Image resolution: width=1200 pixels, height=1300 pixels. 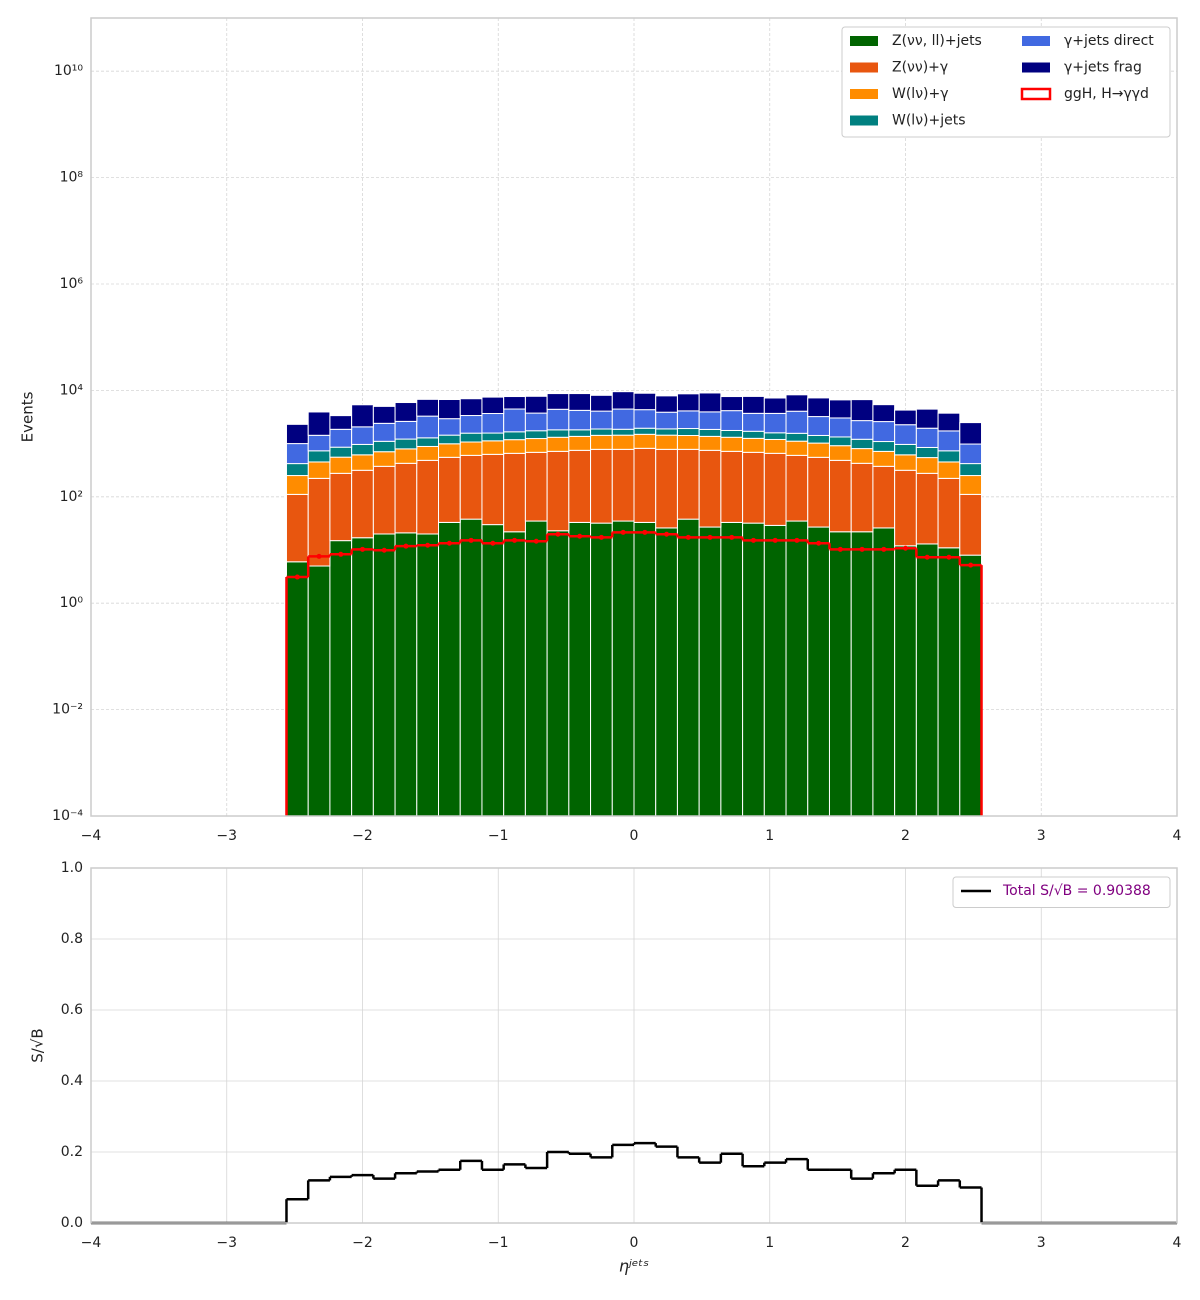 I want to click on y-tick-label: 10², so click(x=71, y=497).